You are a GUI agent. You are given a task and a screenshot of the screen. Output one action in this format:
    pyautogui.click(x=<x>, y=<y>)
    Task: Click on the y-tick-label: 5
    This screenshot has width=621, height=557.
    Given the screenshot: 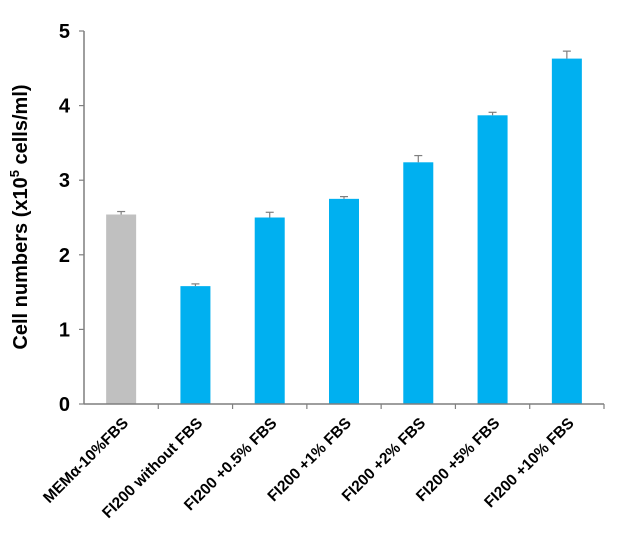 What is the action you would take?
    pyautogui.click(x=64, y=32)
    